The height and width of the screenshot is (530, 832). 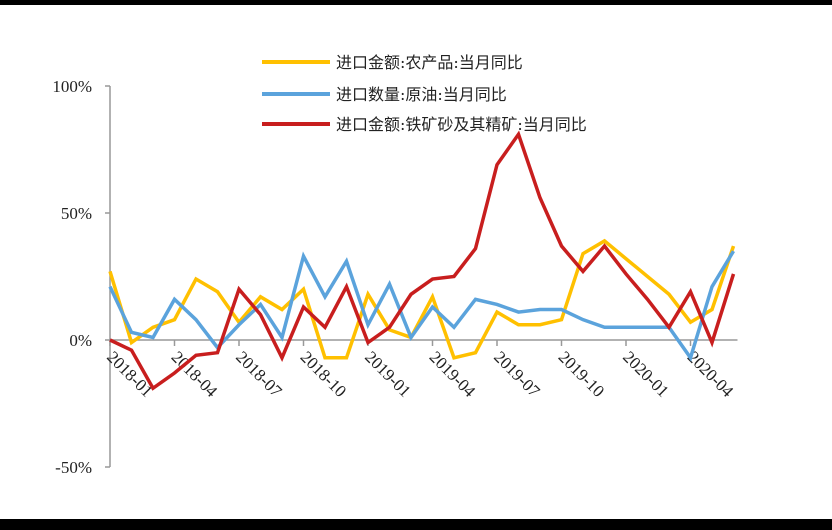 I want to click on x-tick-label: 2018-01, so click(x=130, y=374).